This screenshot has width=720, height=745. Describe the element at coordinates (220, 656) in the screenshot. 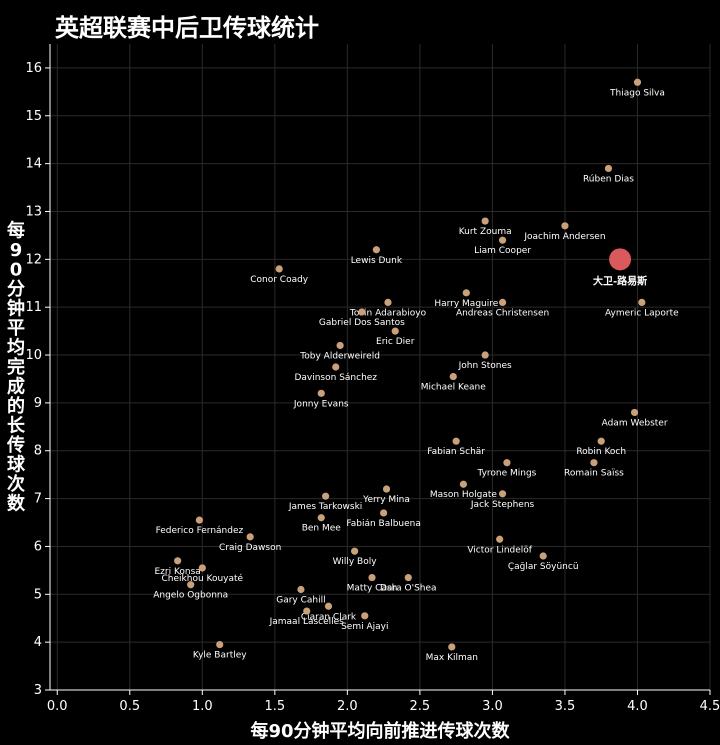

I see `data-point-label: Kyle Bartley` at that location.